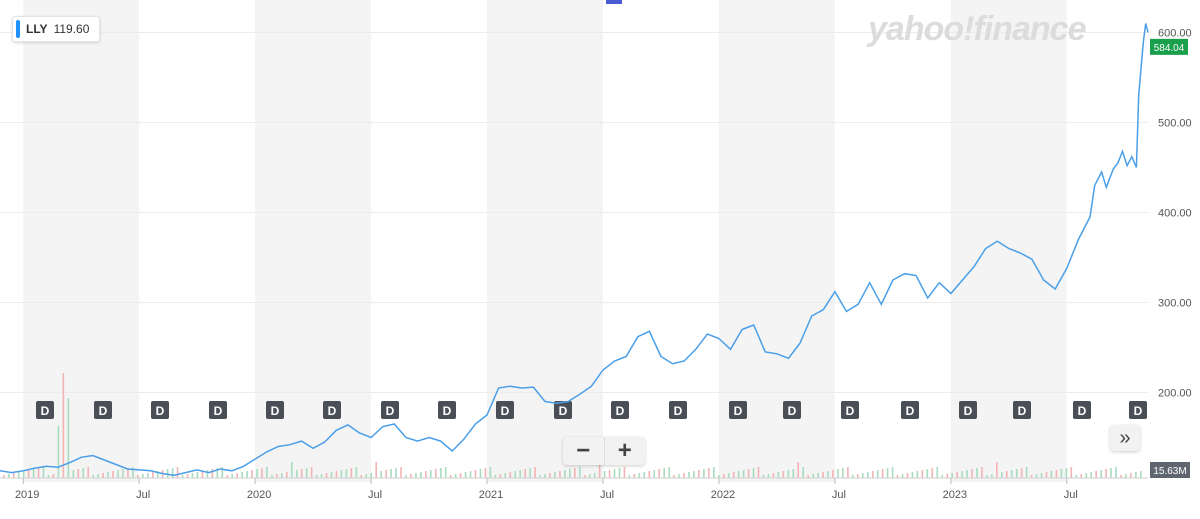 This screenshot has height=519, width=1200. What do you see at coordinates (977, 29) in the screenshot?
I see `brand-logo: yahoo!finance` at bounding box center [977, 29].